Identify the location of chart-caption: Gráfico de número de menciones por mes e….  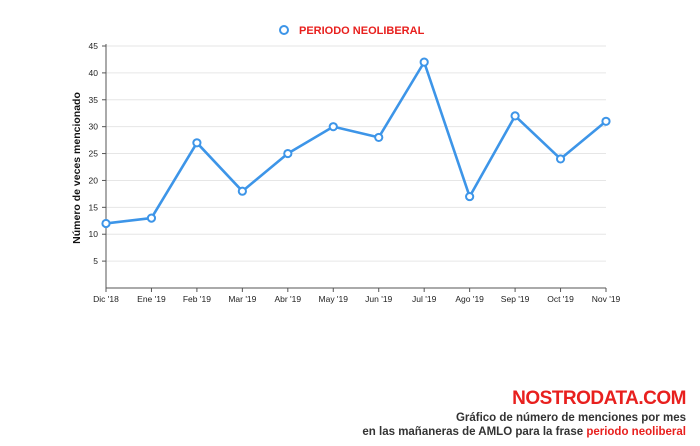
(524, 425).